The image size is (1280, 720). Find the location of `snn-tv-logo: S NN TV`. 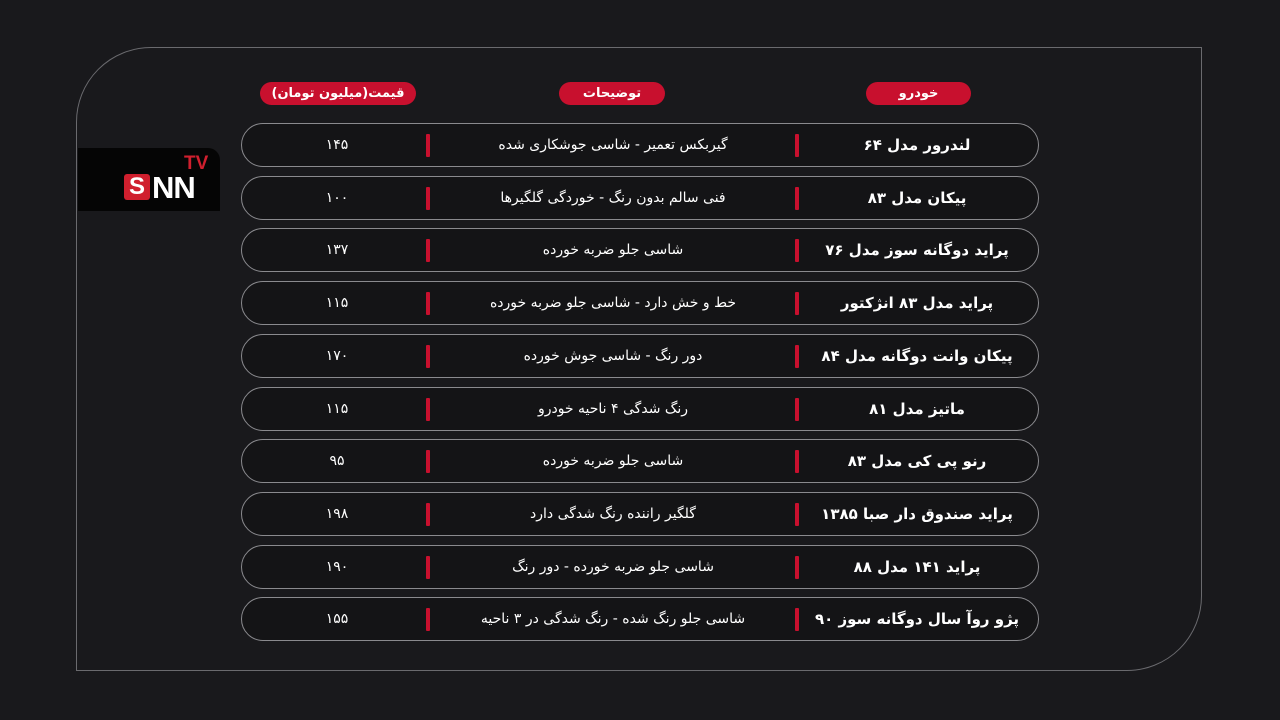

snn-tv-logo: S NN TV is located at coordinates (149, 179).